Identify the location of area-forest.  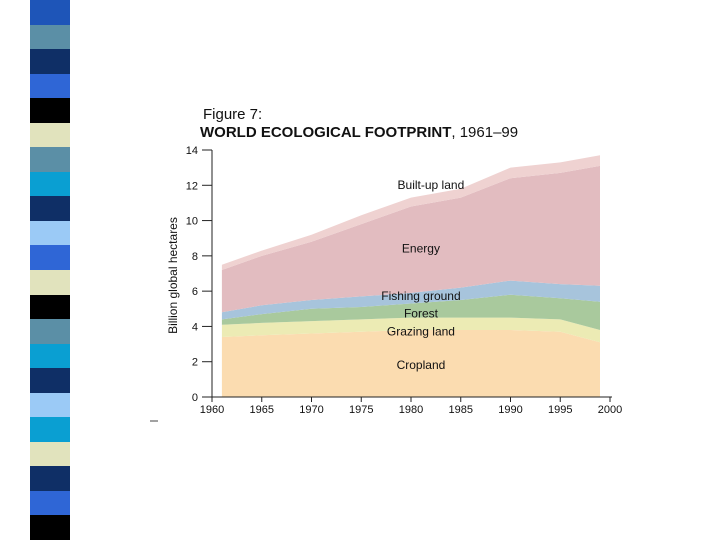
(410, 312).